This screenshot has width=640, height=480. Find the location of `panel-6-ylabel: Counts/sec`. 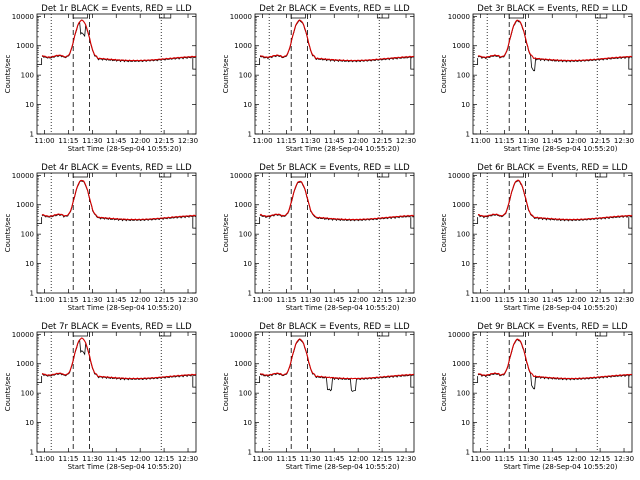

panel-6-ylabel: Counts/sec is located at coordinates (444, 233).